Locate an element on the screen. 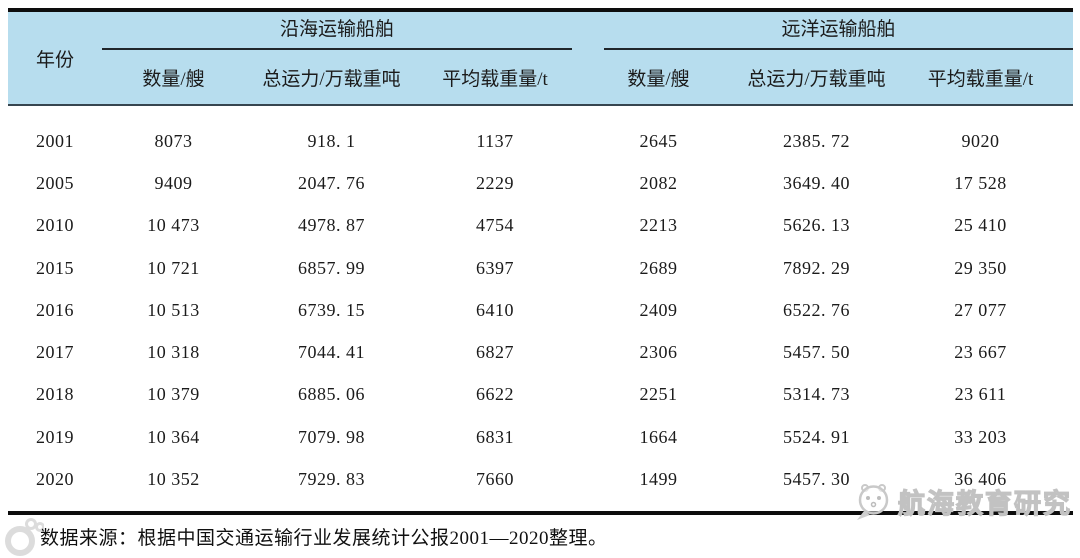 The width and height of the screenshot is (1080, 558). ocean-avg-load-header: 平均载重量/t is located at coordinates (980, 79).